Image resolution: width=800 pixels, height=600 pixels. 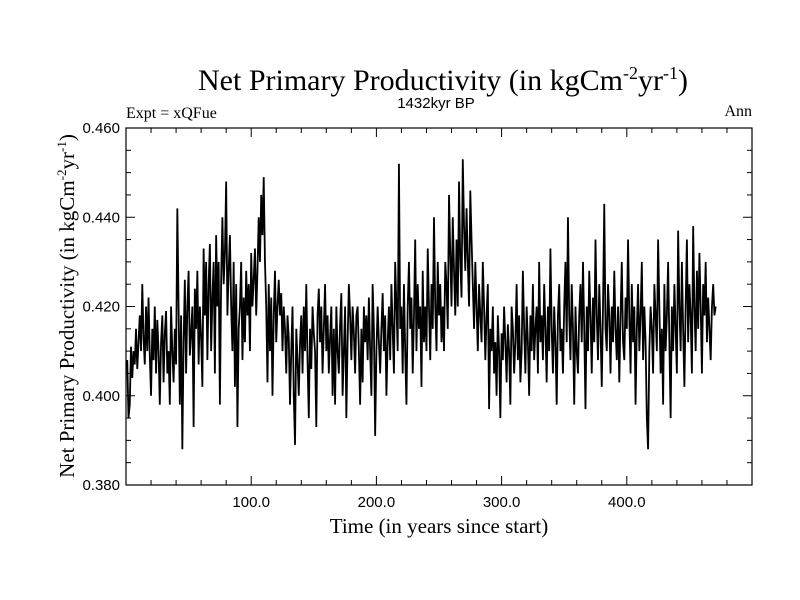 What do you see at coordinates (66, 306) in the screenshot?
I see `y-axis-label: Net Primary Productivity (in kgCm-2yr-1)` at bounding box center [66, 306].